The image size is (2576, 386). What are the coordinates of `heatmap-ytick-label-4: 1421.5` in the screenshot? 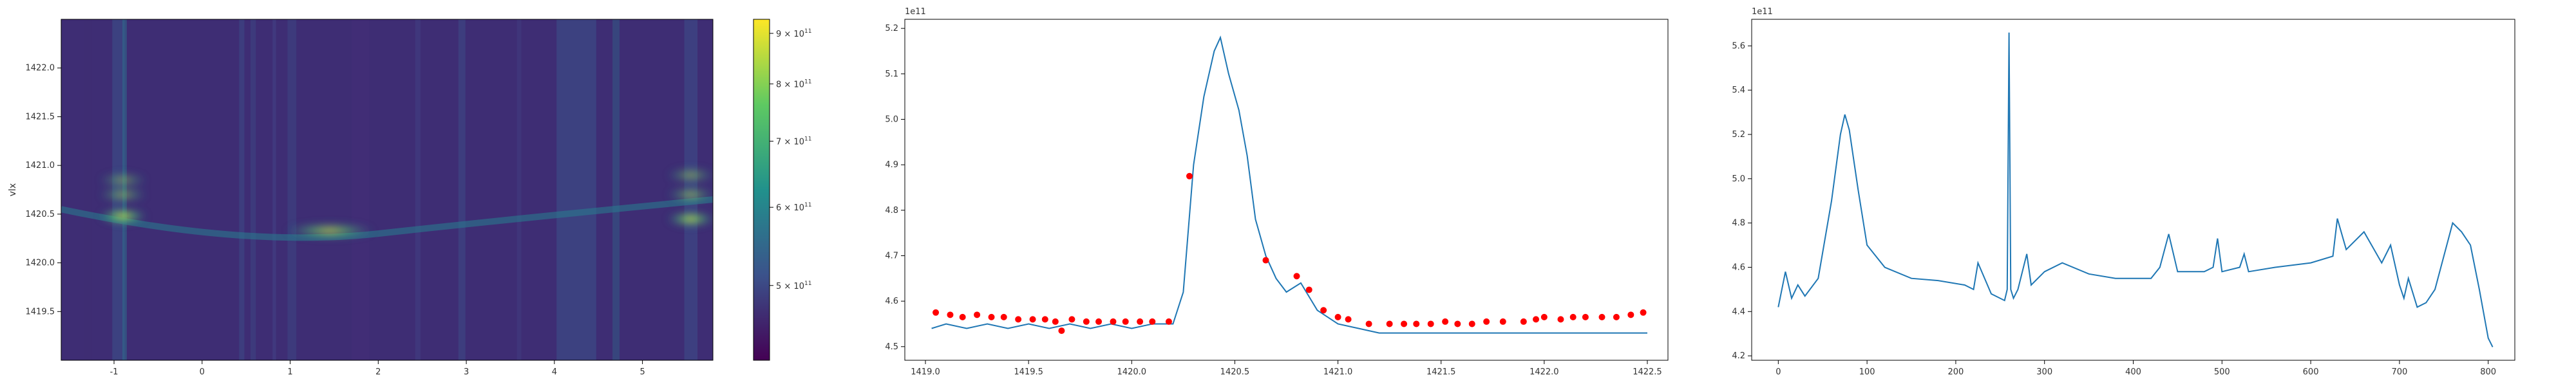 It's located at (40, 117).